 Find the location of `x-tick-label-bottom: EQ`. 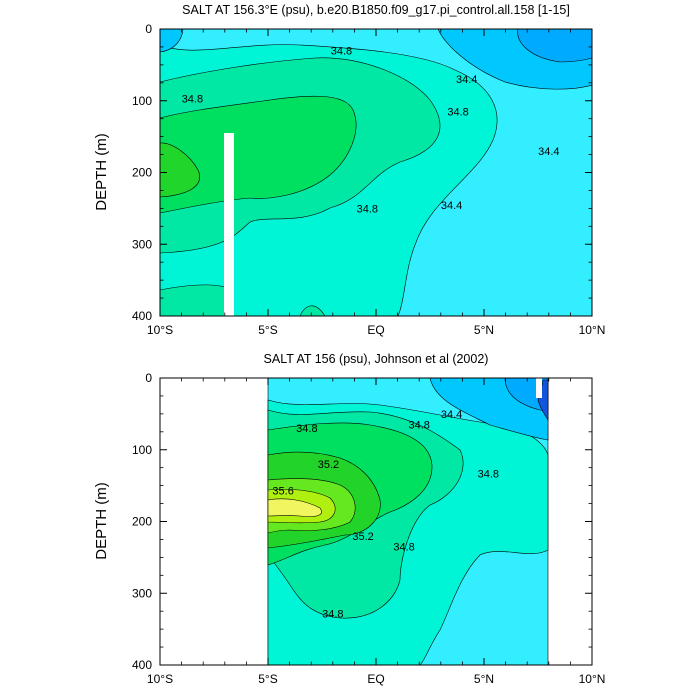

x-tick-label-bottom: EQ is located at coordinates (375, 679).